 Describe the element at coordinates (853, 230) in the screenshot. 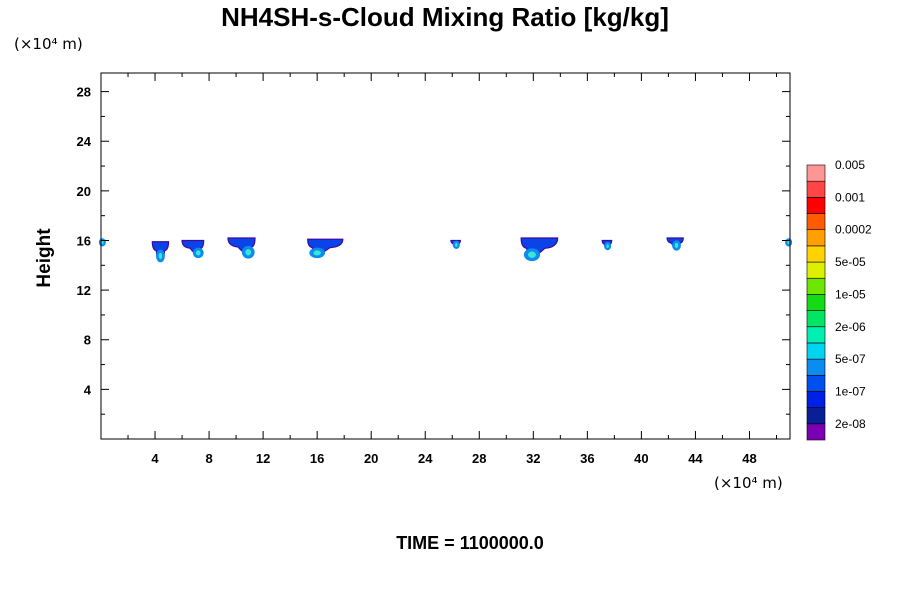

I see `colorbar-label: 0.0002` at that location.